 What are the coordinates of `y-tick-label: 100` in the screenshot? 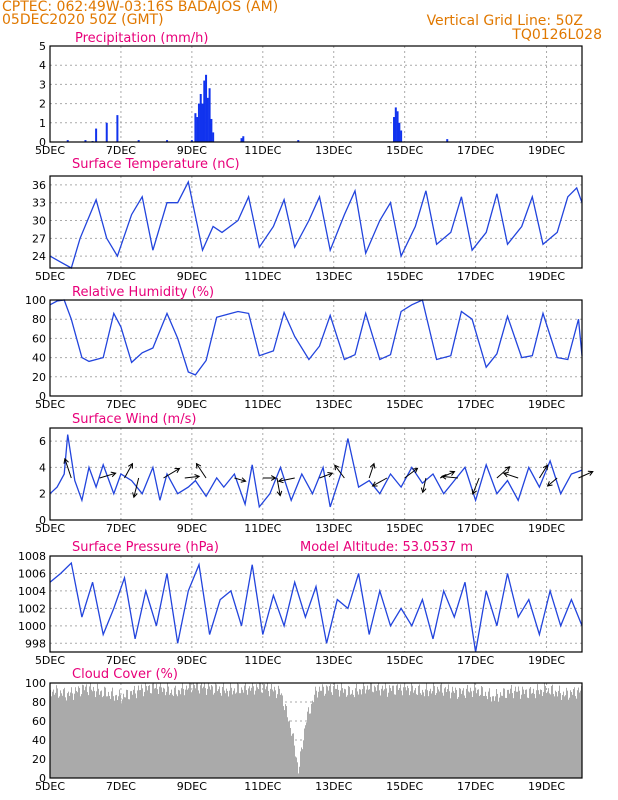 It's located at (35, 683).